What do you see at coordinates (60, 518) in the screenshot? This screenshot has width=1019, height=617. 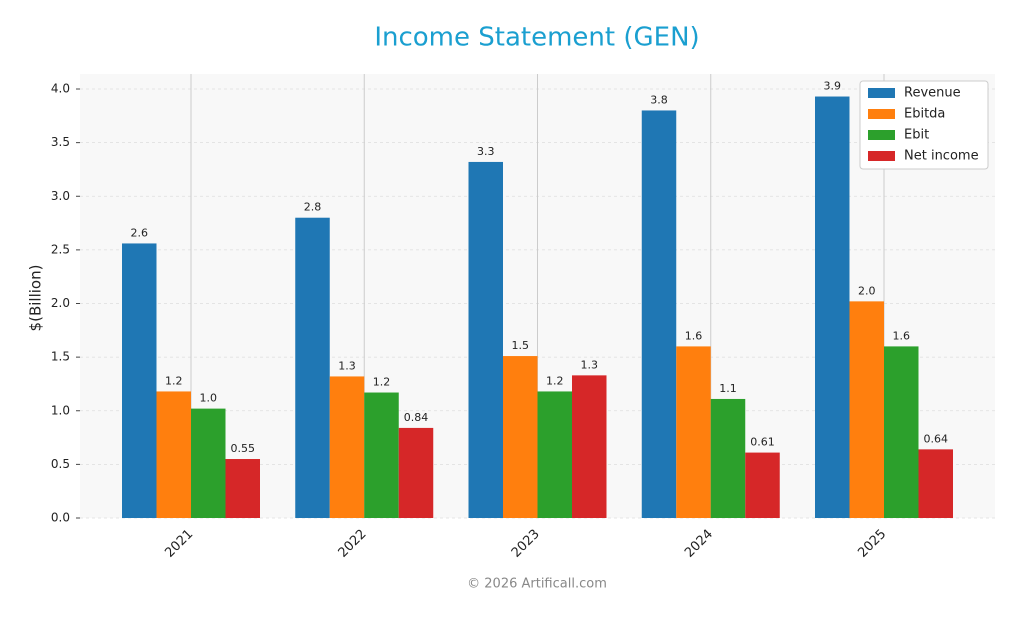 I see `y-tick-label: 0.0` at bounding box center [60, 518].